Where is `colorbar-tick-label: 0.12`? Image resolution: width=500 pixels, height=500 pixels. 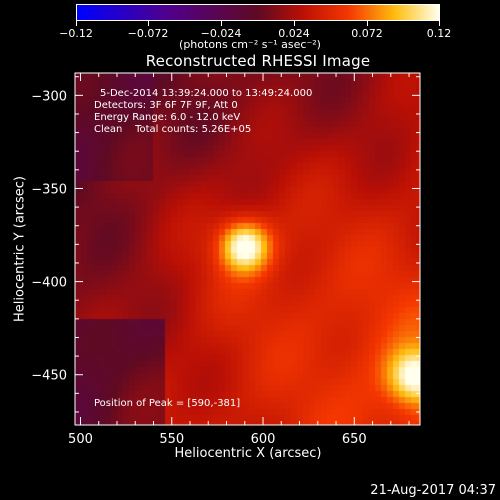
colorbar-tick-label: 0.12 is located at coordinates (439, 33).